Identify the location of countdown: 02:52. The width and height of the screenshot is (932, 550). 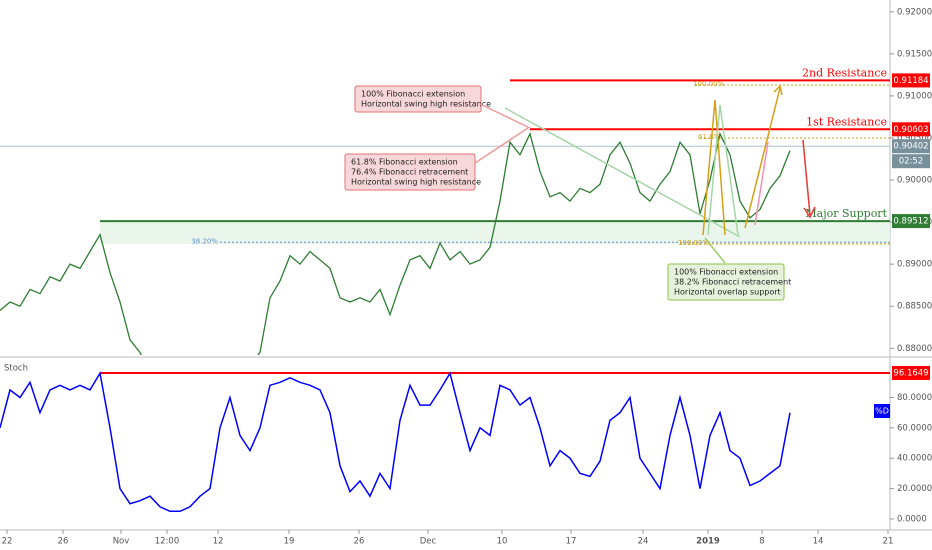
(911, 162).